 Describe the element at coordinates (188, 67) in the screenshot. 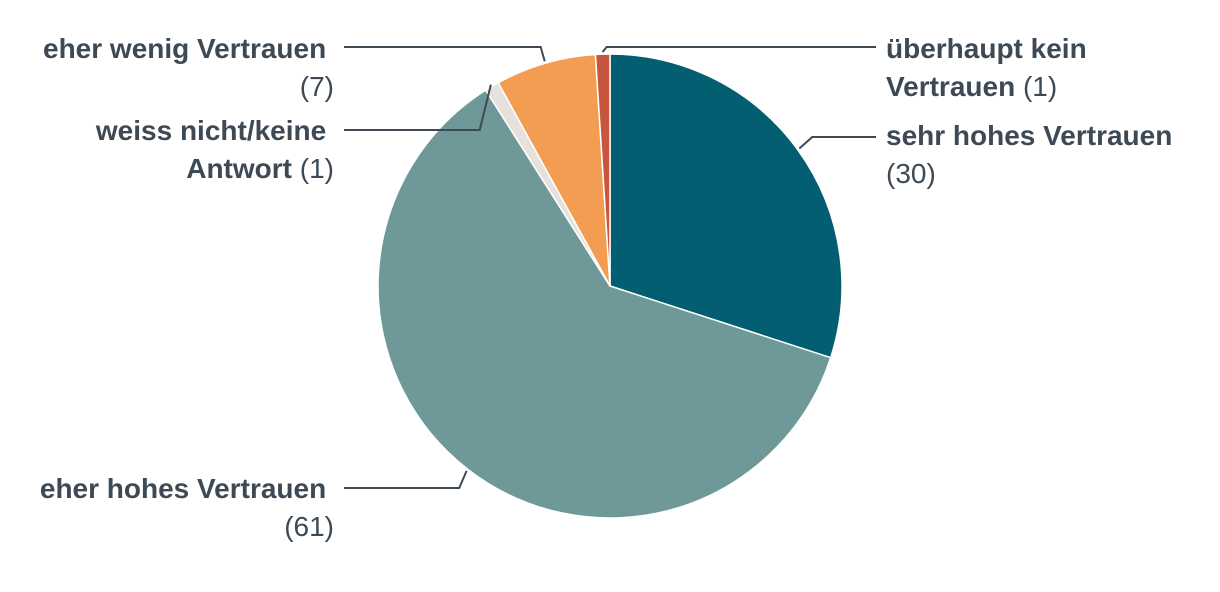

I see `label-eher-wenig-vertrauen: eher wenig Vertrauen (7)` at that location.